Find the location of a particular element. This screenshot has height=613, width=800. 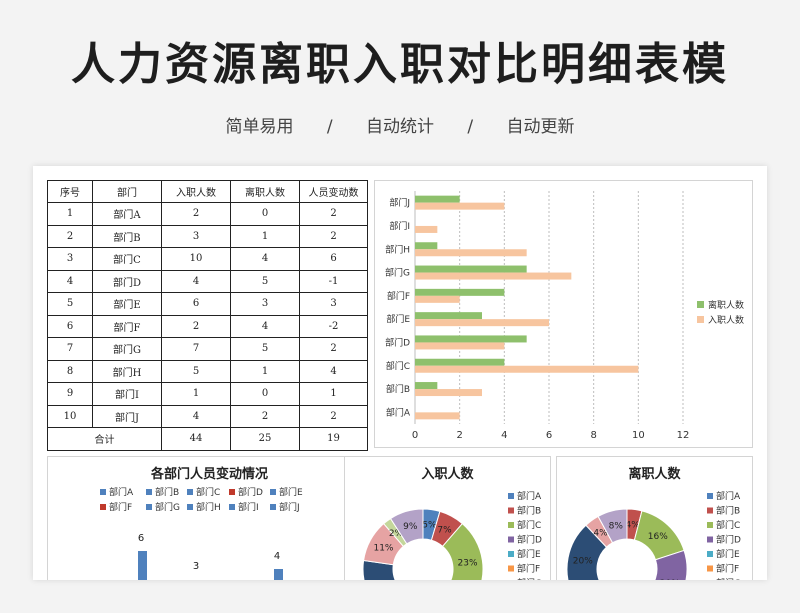

change-bar is located at coordinates (142, 565).